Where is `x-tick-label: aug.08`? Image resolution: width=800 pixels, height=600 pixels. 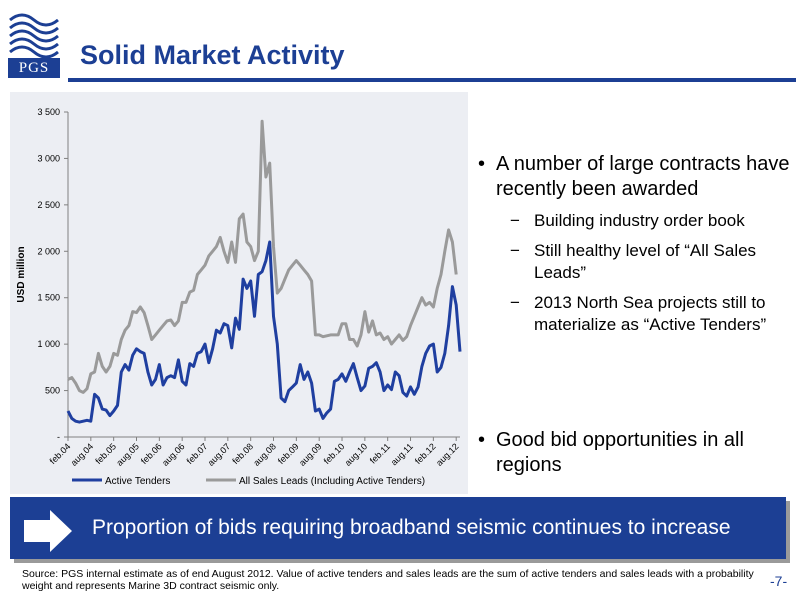 x-tick-label: aug.08 is located at coordinates (264, 454).